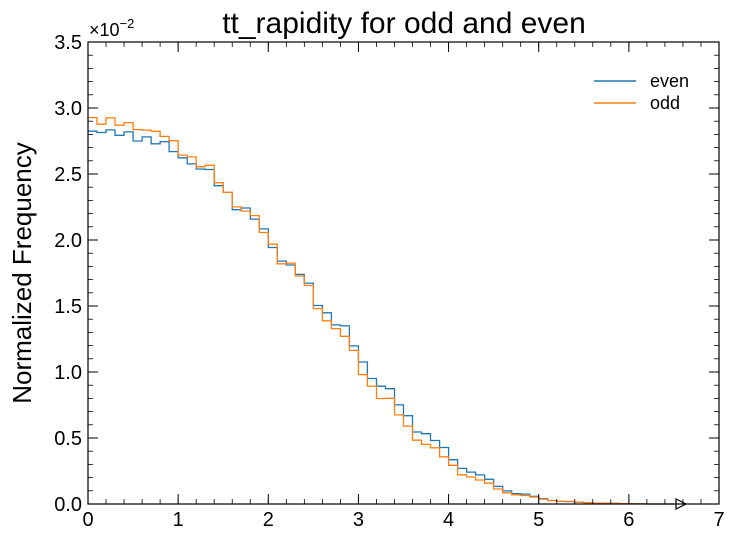 The width and height of the screenshot is (737, 542). Describe the element at coordinates (22, 273) in the screenshot. I see `y-axis-label: Normalized Frequency` at that location.